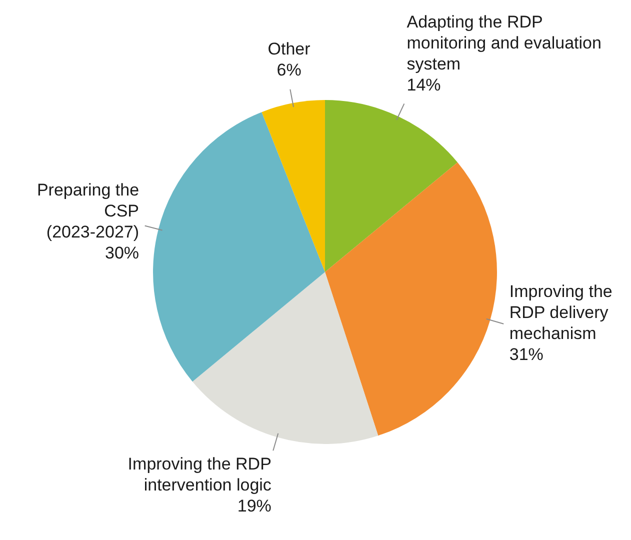 This screenshot has width=631, height=540. What do you see at coordinates (200, 474) in the screenshot?
I see `slice-label: Improving the RDP intervention logic` at bounding box center [200, 474].